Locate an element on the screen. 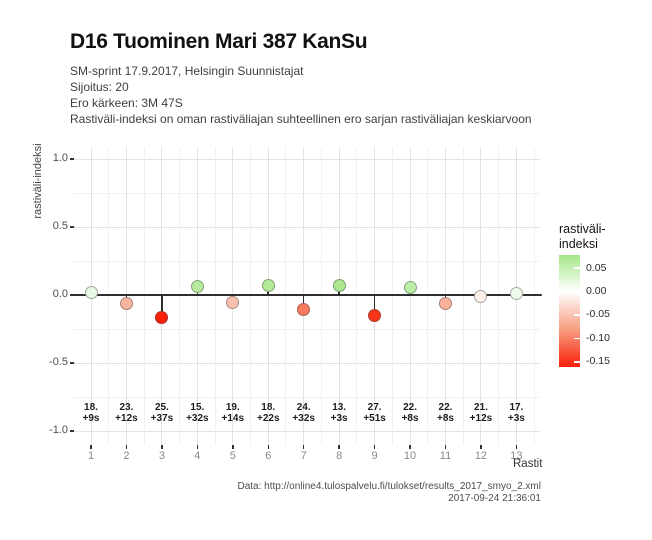  x-tick-label: 3 is located at coordinates (161, 456).